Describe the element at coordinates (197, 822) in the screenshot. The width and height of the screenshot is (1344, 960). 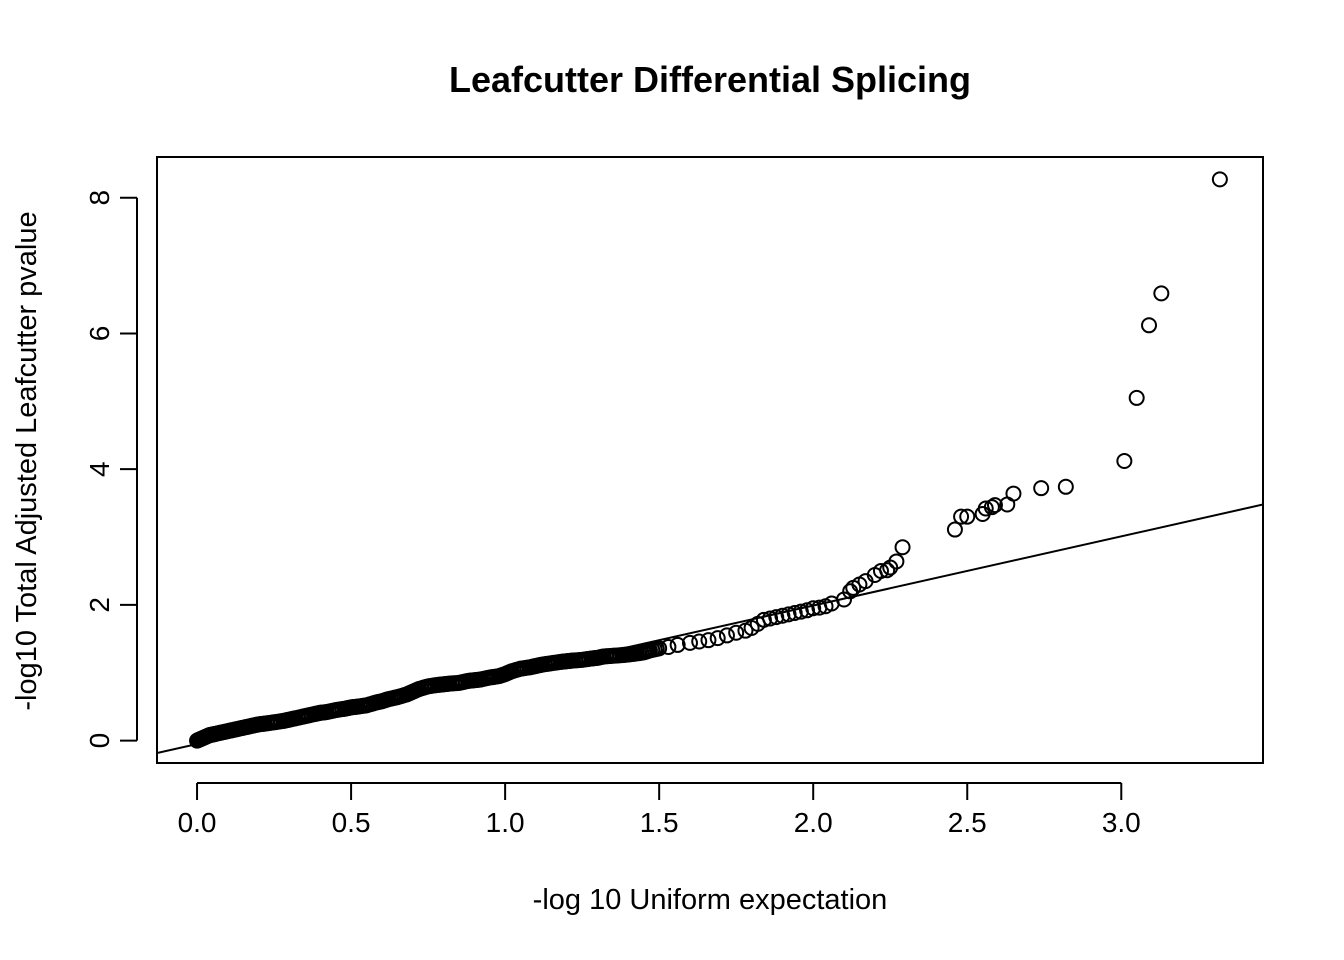
I see `x-tick-label: 0.0` at that location.